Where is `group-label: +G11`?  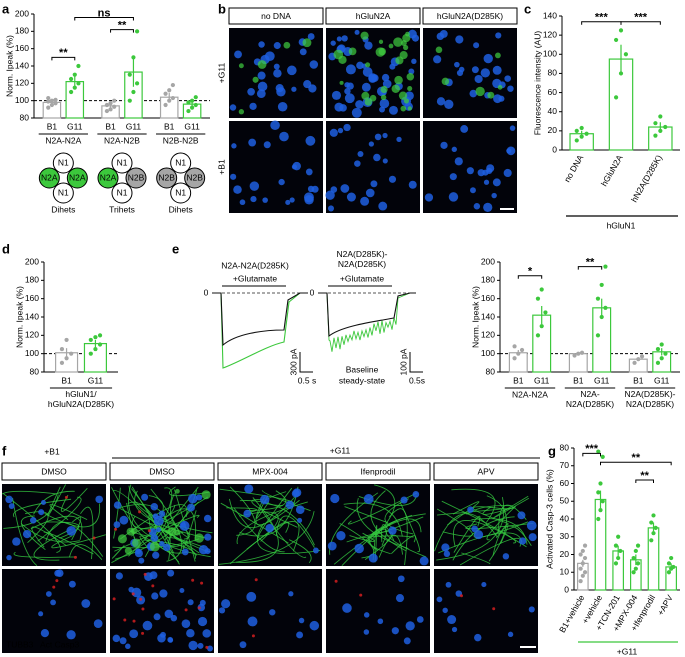 group-label: +G11 is located at coordinates (627, 651).